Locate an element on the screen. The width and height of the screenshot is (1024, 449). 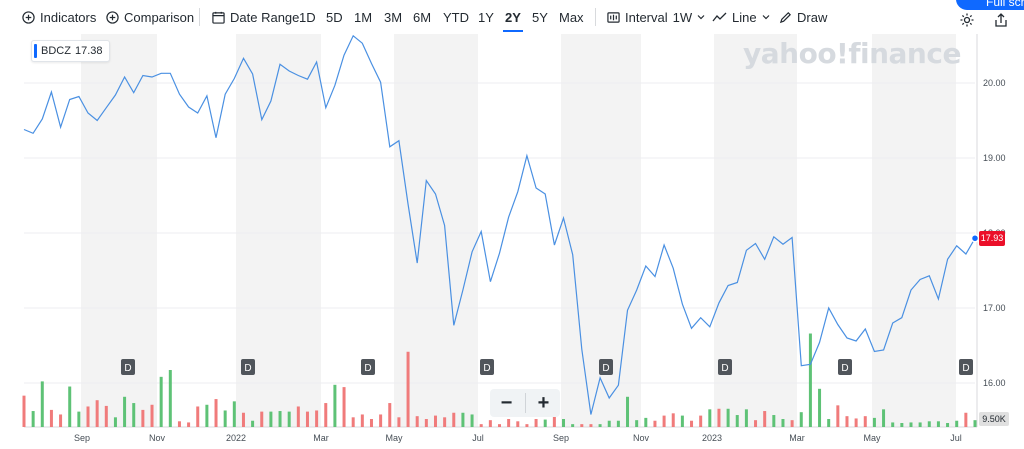
line-type-button: Line is located at coordinates (741, 17).